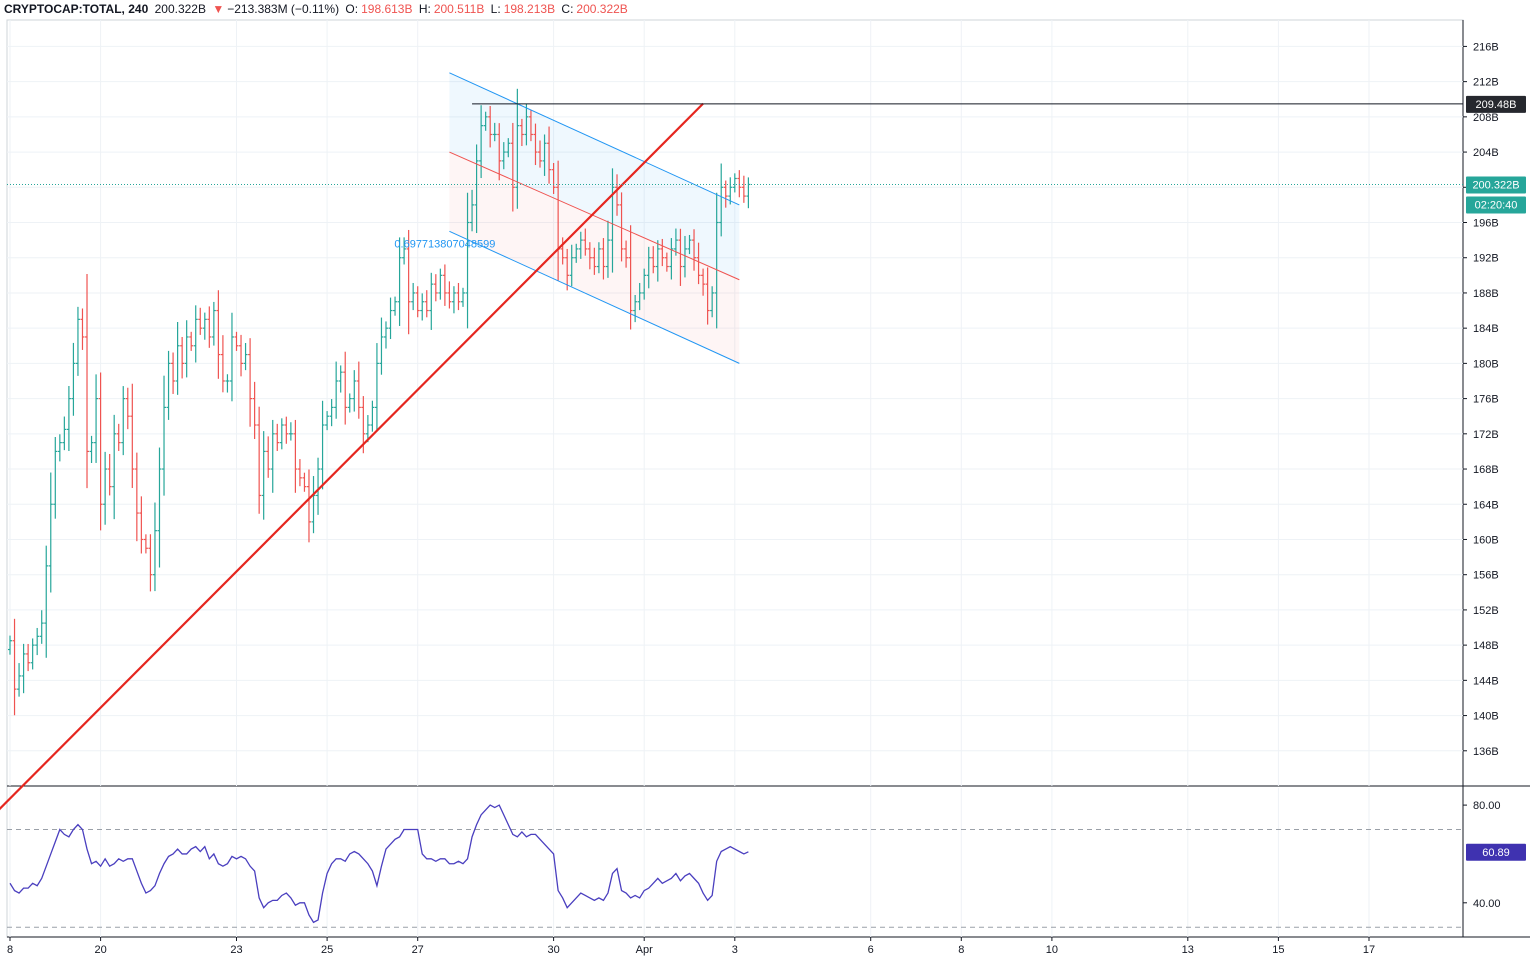 The width and height of the screenshot is (1536, 970). I want to click on y-tick-label: 156B, so click(1486, 576).